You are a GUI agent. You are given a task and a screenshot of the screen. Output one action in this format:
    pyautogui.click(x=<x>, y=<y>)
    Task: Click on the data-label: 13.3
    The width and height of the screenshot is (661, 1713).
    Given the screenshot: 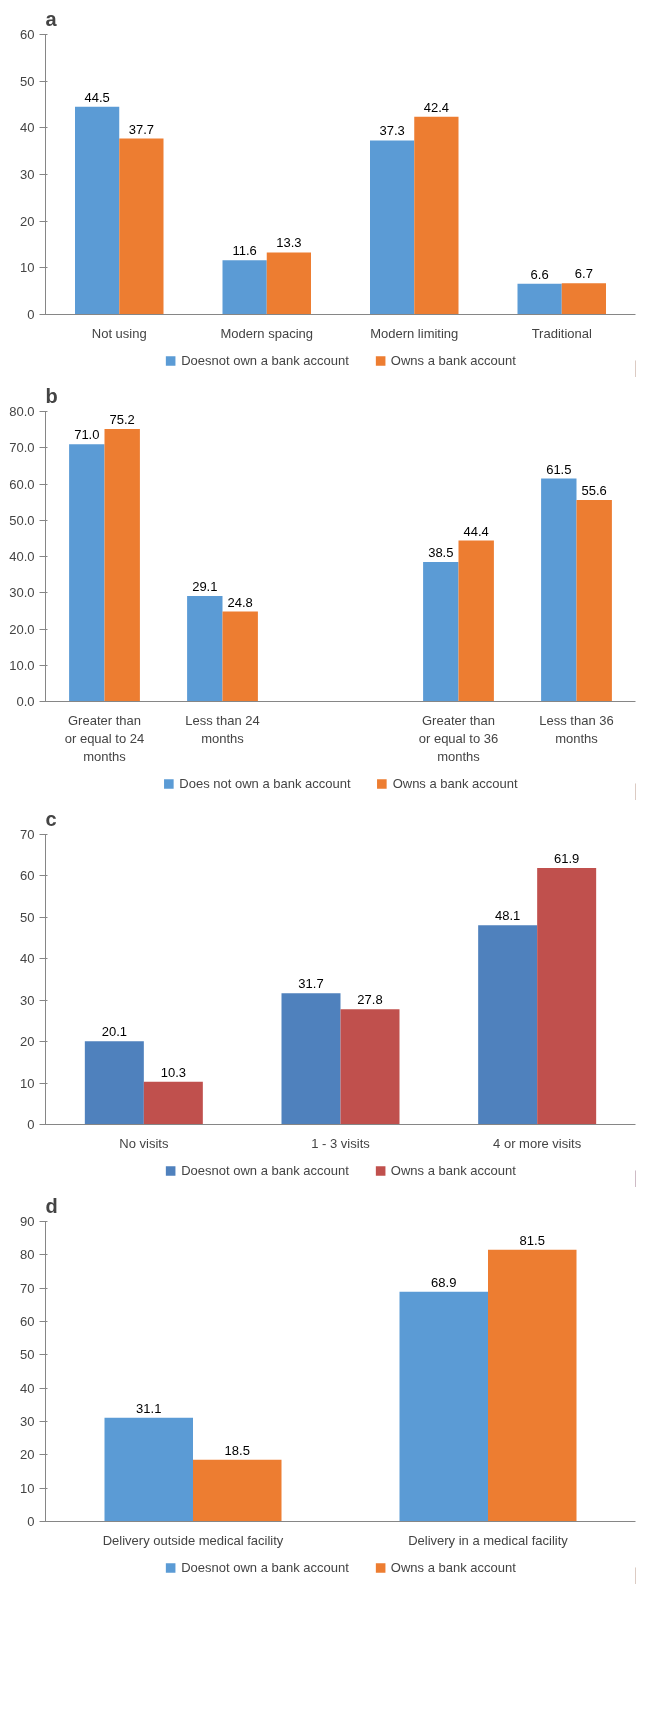 What is the action you would take?
    pyautogui.click(x=289, y=243)
    